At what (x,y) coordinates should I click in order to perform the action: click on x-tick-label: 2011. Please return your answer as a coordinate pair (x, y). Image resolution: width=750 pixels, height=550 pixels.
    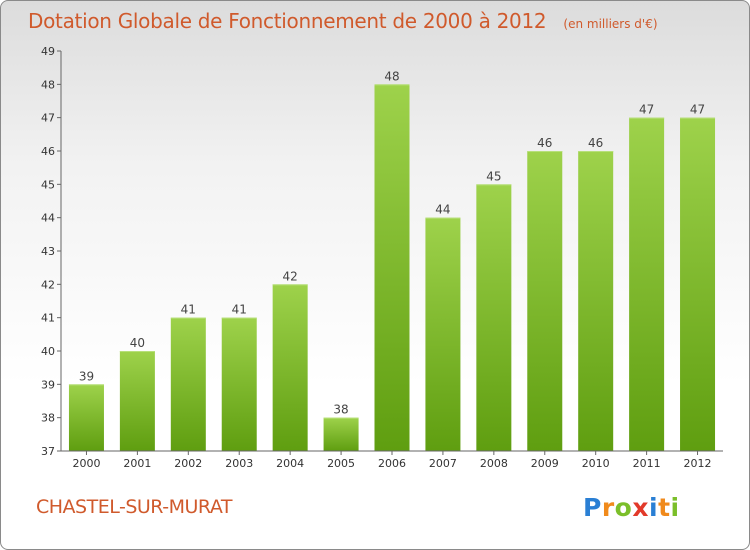
    Looking at the image, I should click on (647, 463).